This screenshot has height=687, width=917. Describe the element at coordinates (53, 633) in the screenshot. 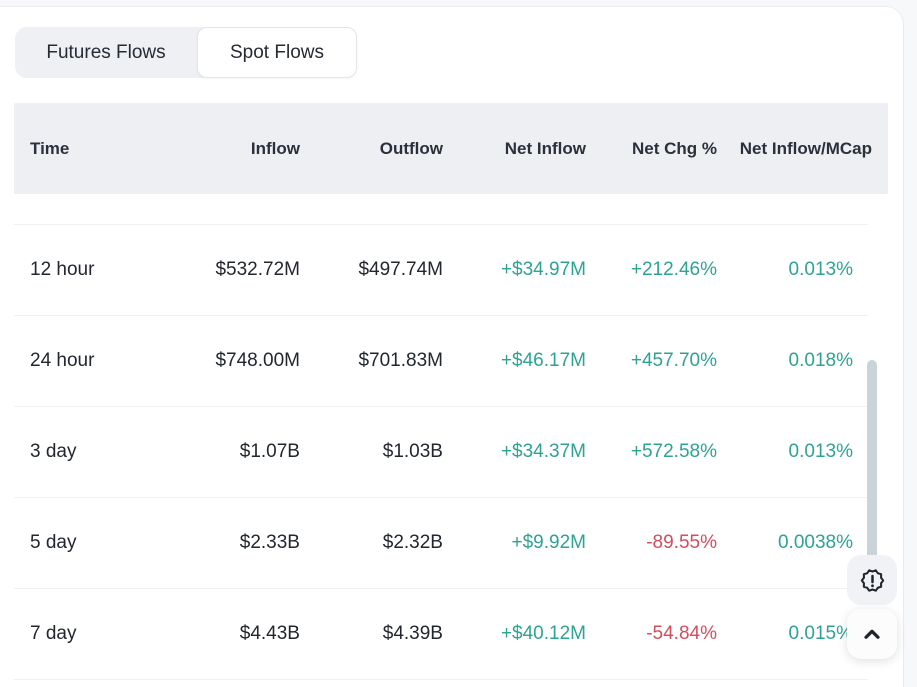

I see `cell-time: 7 day` at that location.